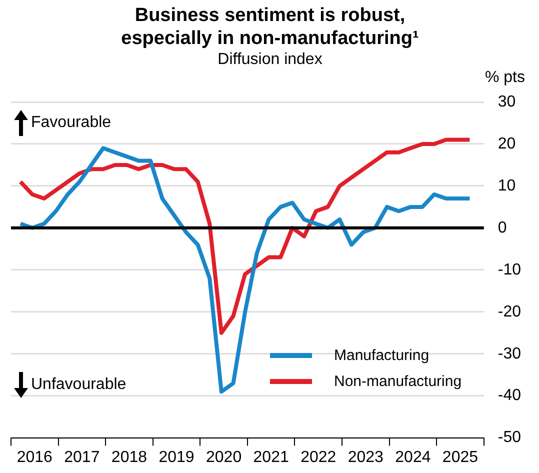 The image size is (539, 473). What do you see at coordinates (270, 27) in the screenshot?
I see `chart-title: Business sentiment is robust, especially in non-manufacturing¹` at bounding box center [270, 27].